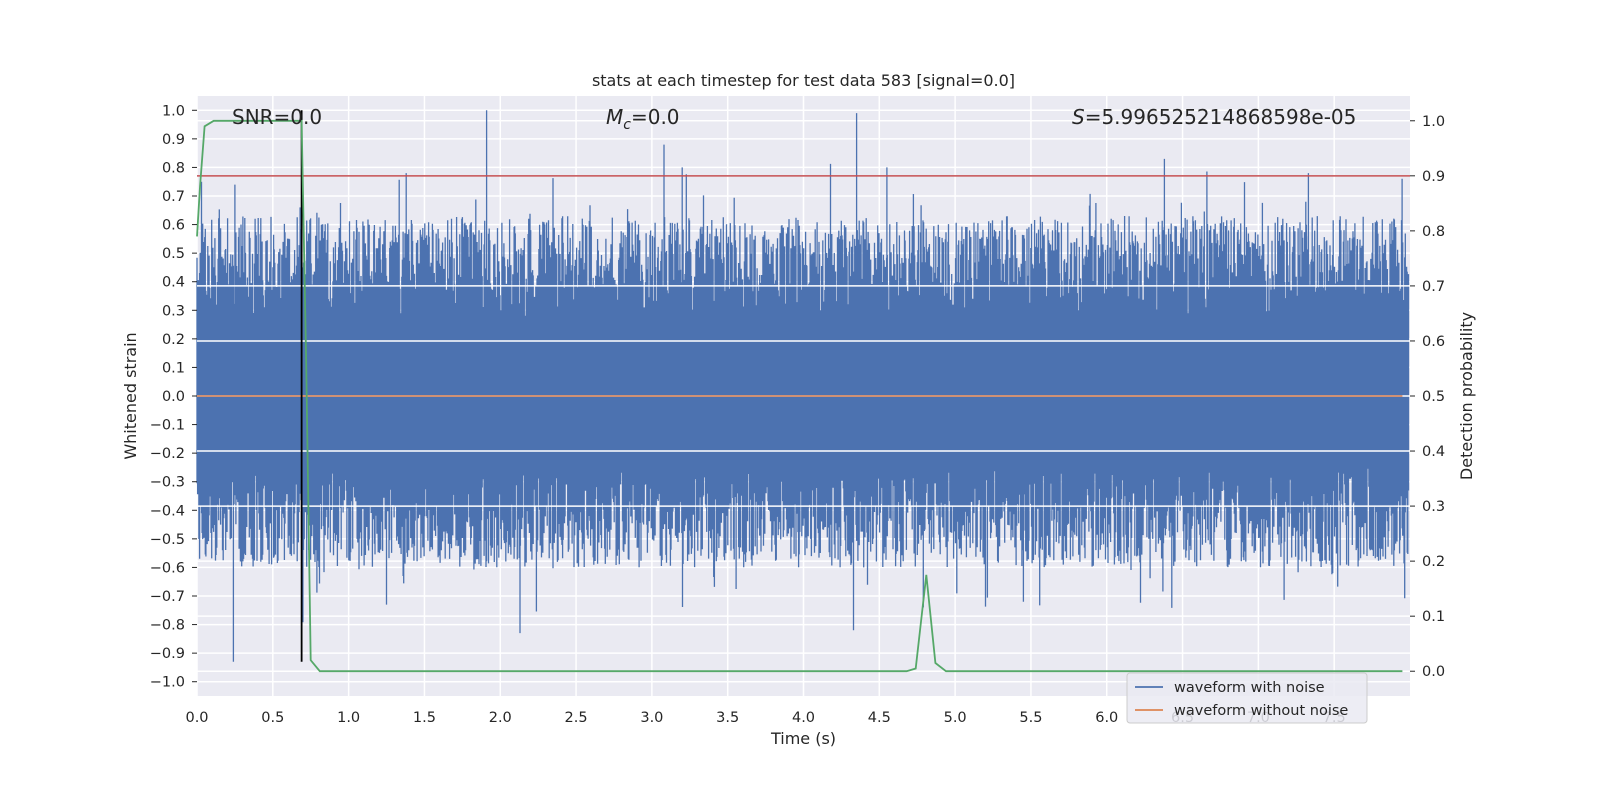 Image resolution: width=1600 pixels, height=805 pixels. Describe the element at coordinates (130, 395) in the screenshot. I see `y-axis-label-left: Whitened strain` at that location.